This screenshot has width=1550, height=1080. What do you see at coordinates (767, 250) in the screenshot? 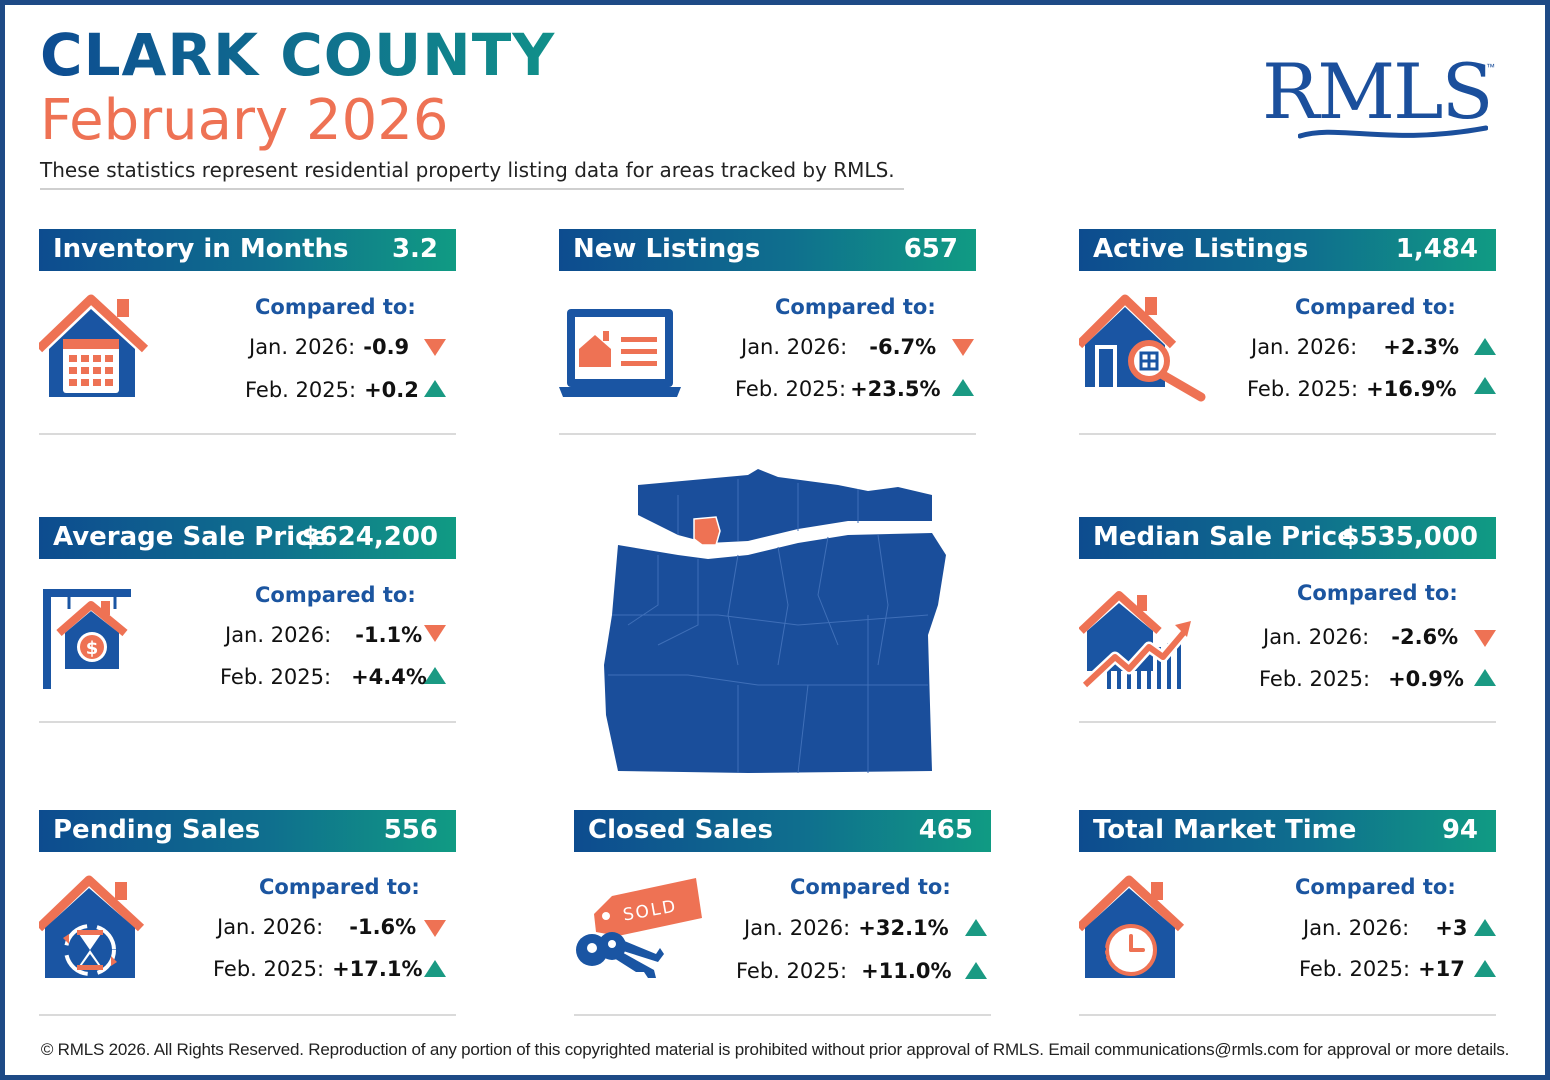
I see `card-header: New Listings 657` at bounding box center [767, 250].